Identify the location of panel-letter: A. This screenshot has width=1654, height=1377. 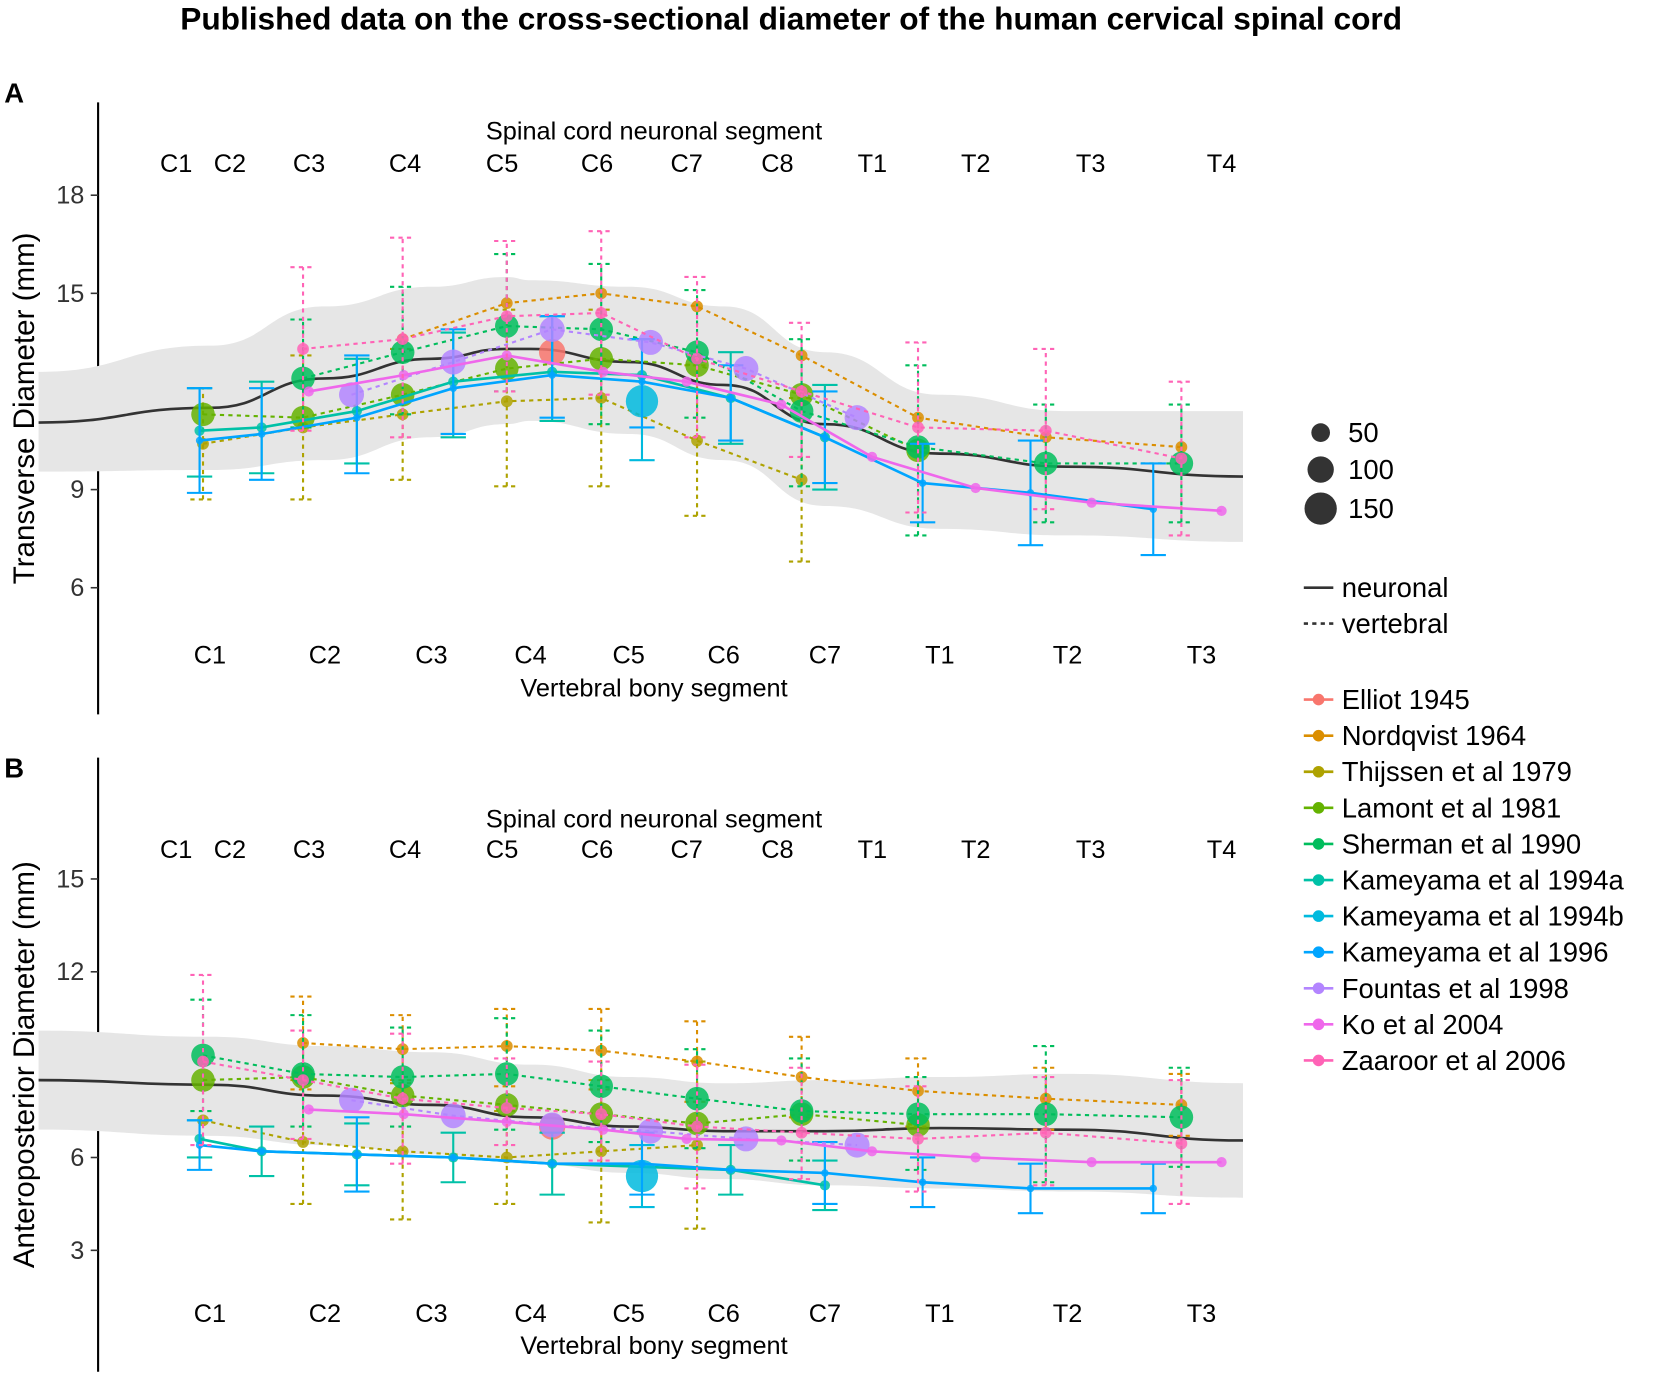
(14, 92).